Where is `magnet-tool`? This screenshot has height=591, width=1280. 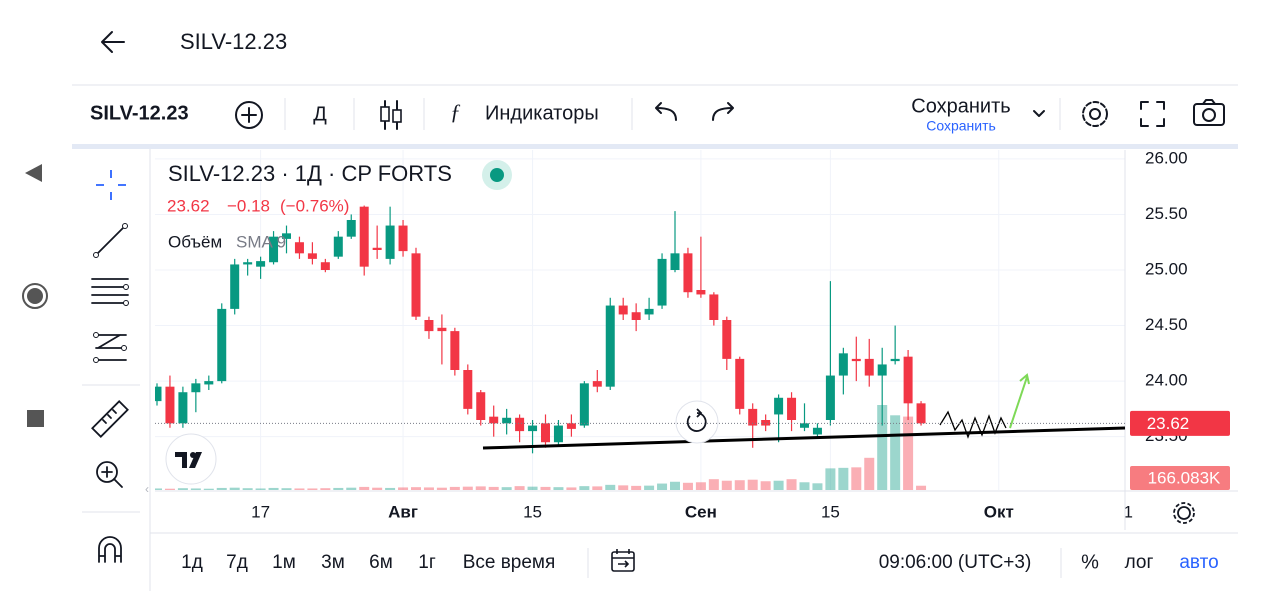
magnet-tool is located at coordinates (110, 549).